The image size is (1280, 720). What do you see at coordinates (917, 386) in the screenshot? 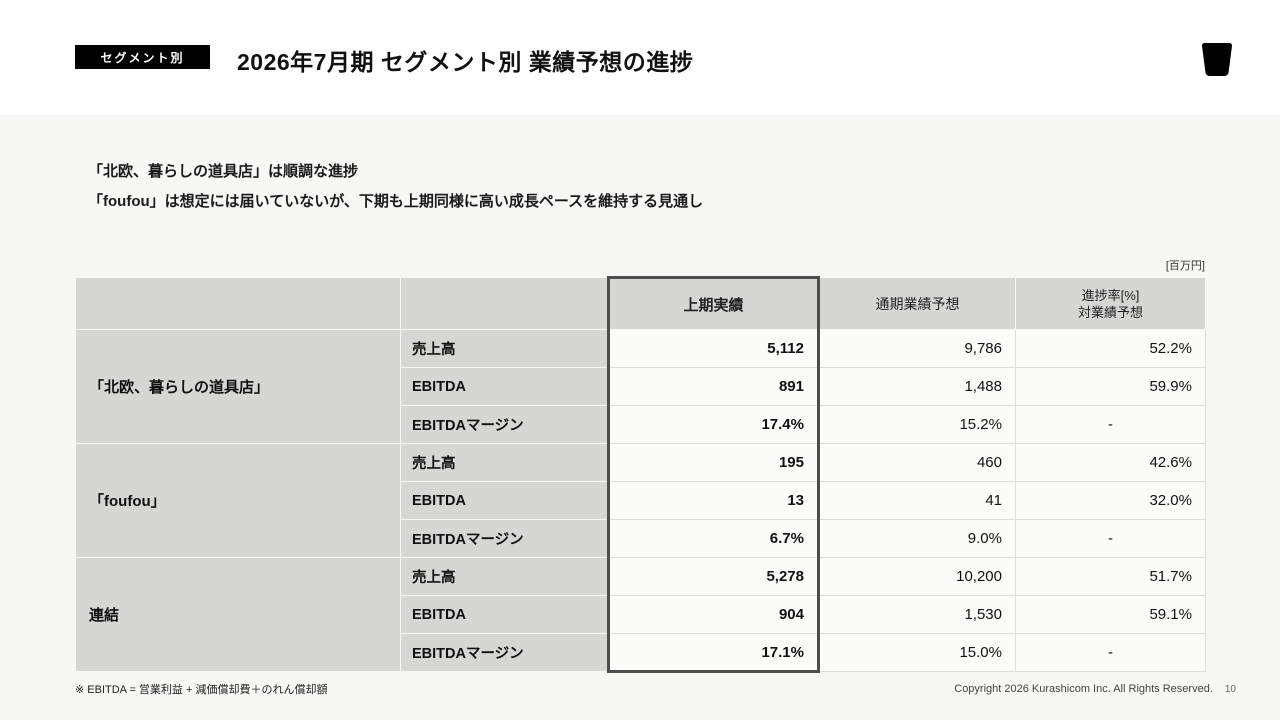
I see `value-forecast: 1,488` at bounding box center [917, 386].